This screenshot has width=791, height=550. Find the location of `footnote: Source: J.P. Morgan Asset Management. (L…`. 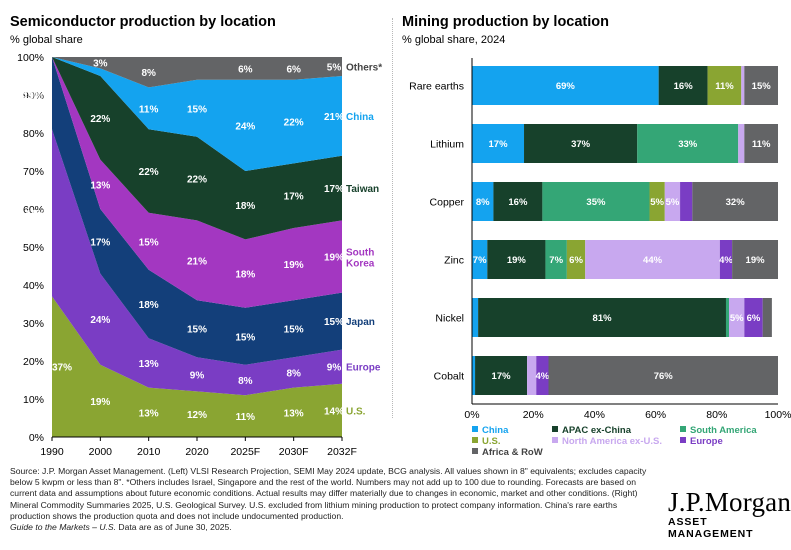

footnote: Source: J.P. Morgan Asset Management. (L… is located at coordinates (330, 499).